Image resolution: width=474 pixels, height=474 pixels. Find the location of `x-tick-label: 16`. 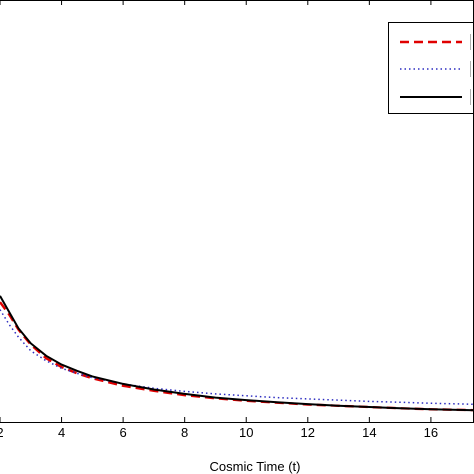

x-tick-label: 16 is located at coordinates (431, 432).